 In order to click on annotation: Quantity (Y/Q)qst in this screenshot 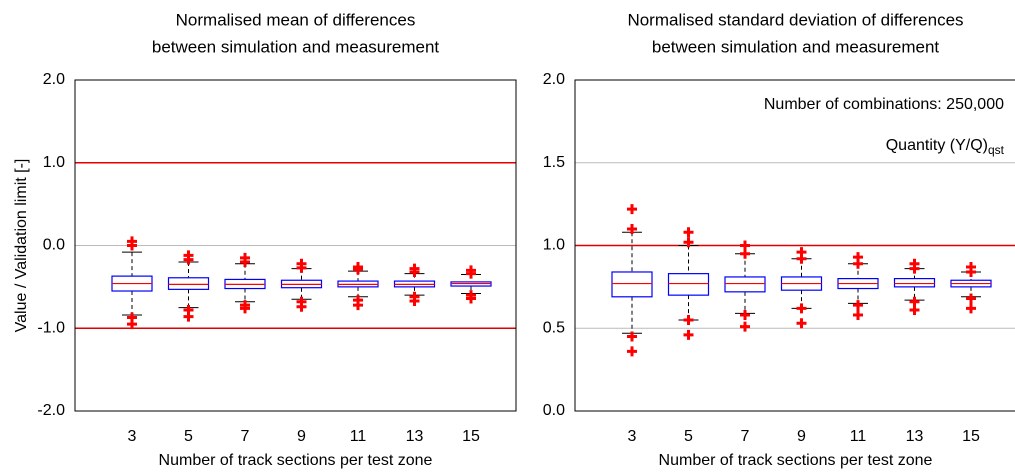, I will do `click(945, 147)`.